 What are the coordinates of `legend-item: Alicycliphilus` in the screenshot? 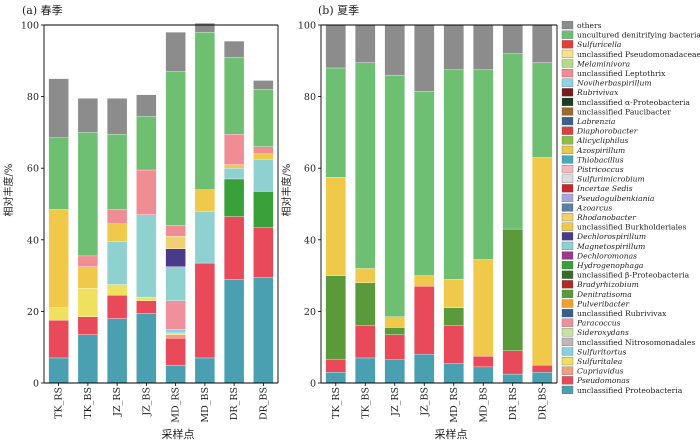 It's located at (594, 140).